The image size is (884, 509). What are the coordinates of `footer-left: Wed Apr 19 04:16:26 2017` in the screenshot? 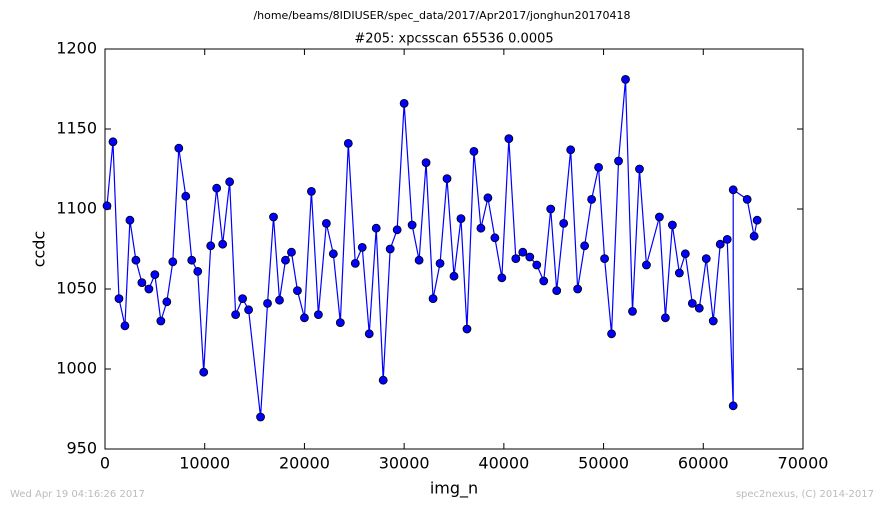 It's located at (77, 494).